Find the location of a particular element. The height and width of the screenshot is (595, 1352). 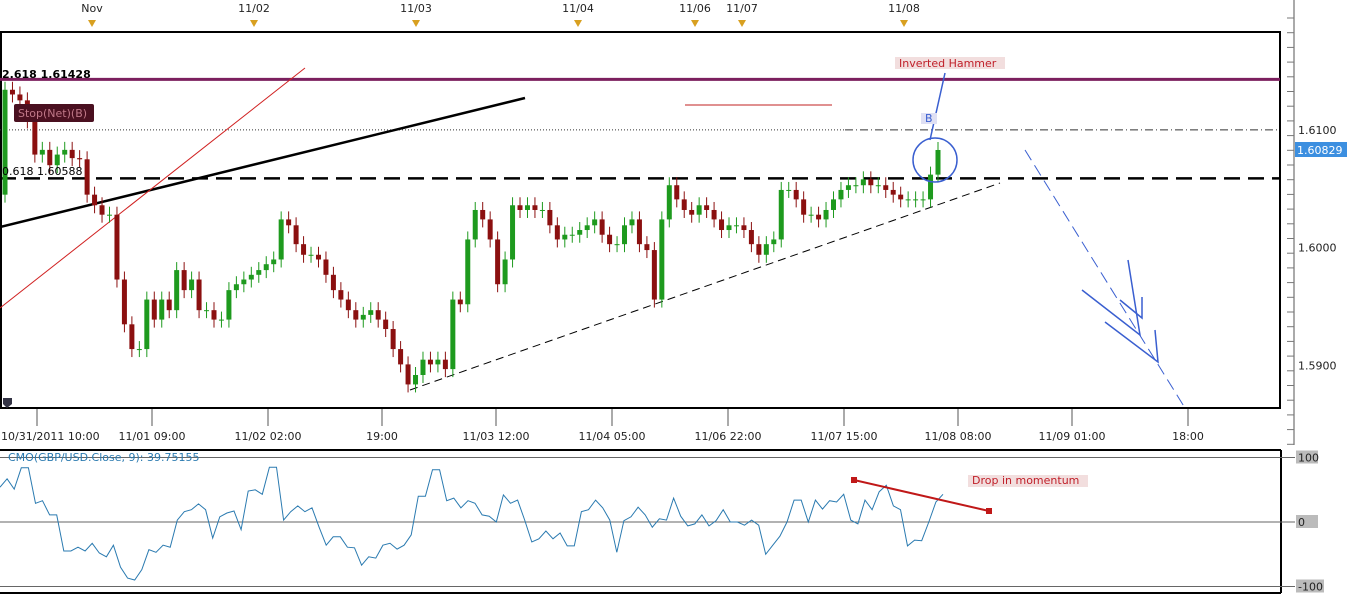

inverted-hammer-label: Inverted Hammer is located at coordinates (948, 63).